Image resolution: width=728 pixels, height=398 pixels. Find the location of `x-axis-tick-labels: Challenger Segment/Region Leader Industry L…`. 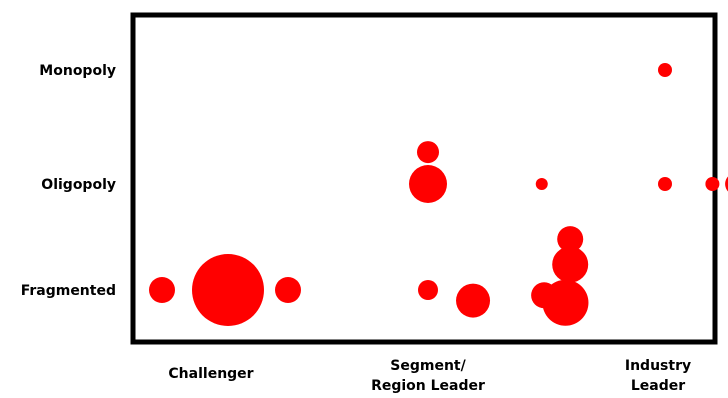

x-axis-tick-labels: Challenger Segment/Region Leader Industry L… is located at coordinates (429, 376).